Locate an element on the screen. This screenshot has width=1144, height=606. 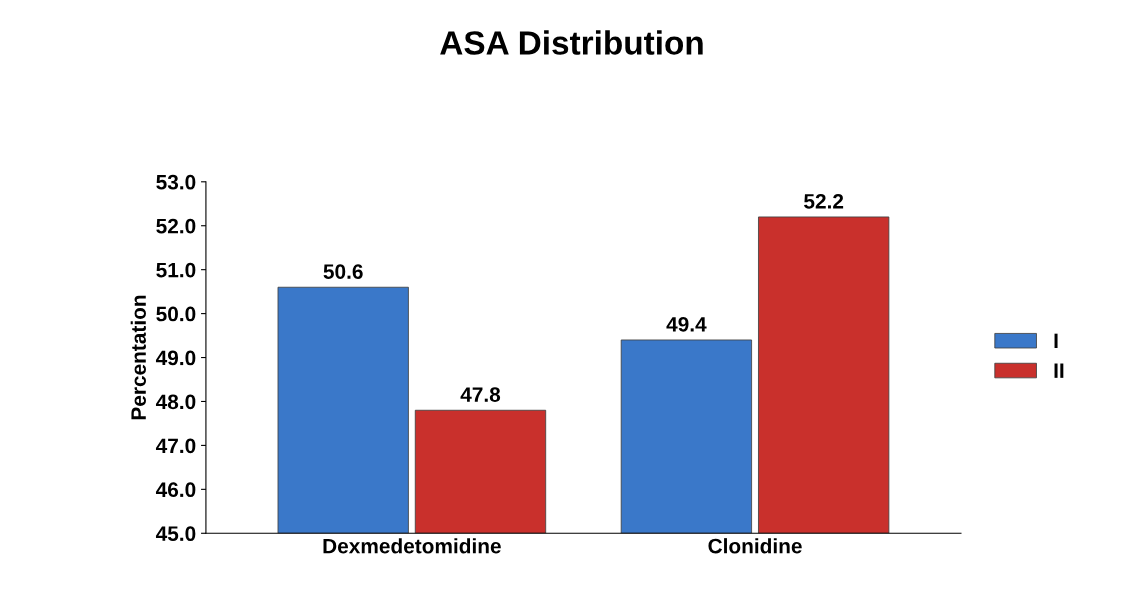
data-label: 50.6 is located at coordinates (343, 271).